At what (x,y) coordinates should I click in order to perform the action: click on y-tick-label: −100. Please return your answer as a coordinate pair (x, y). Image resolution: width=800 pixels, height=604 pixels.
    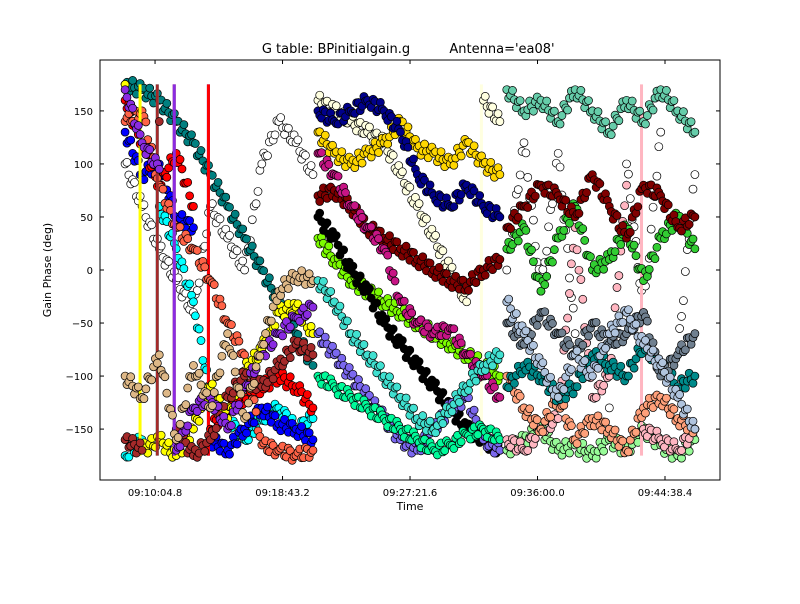
    Looking at the image, I should click on (79, 377).